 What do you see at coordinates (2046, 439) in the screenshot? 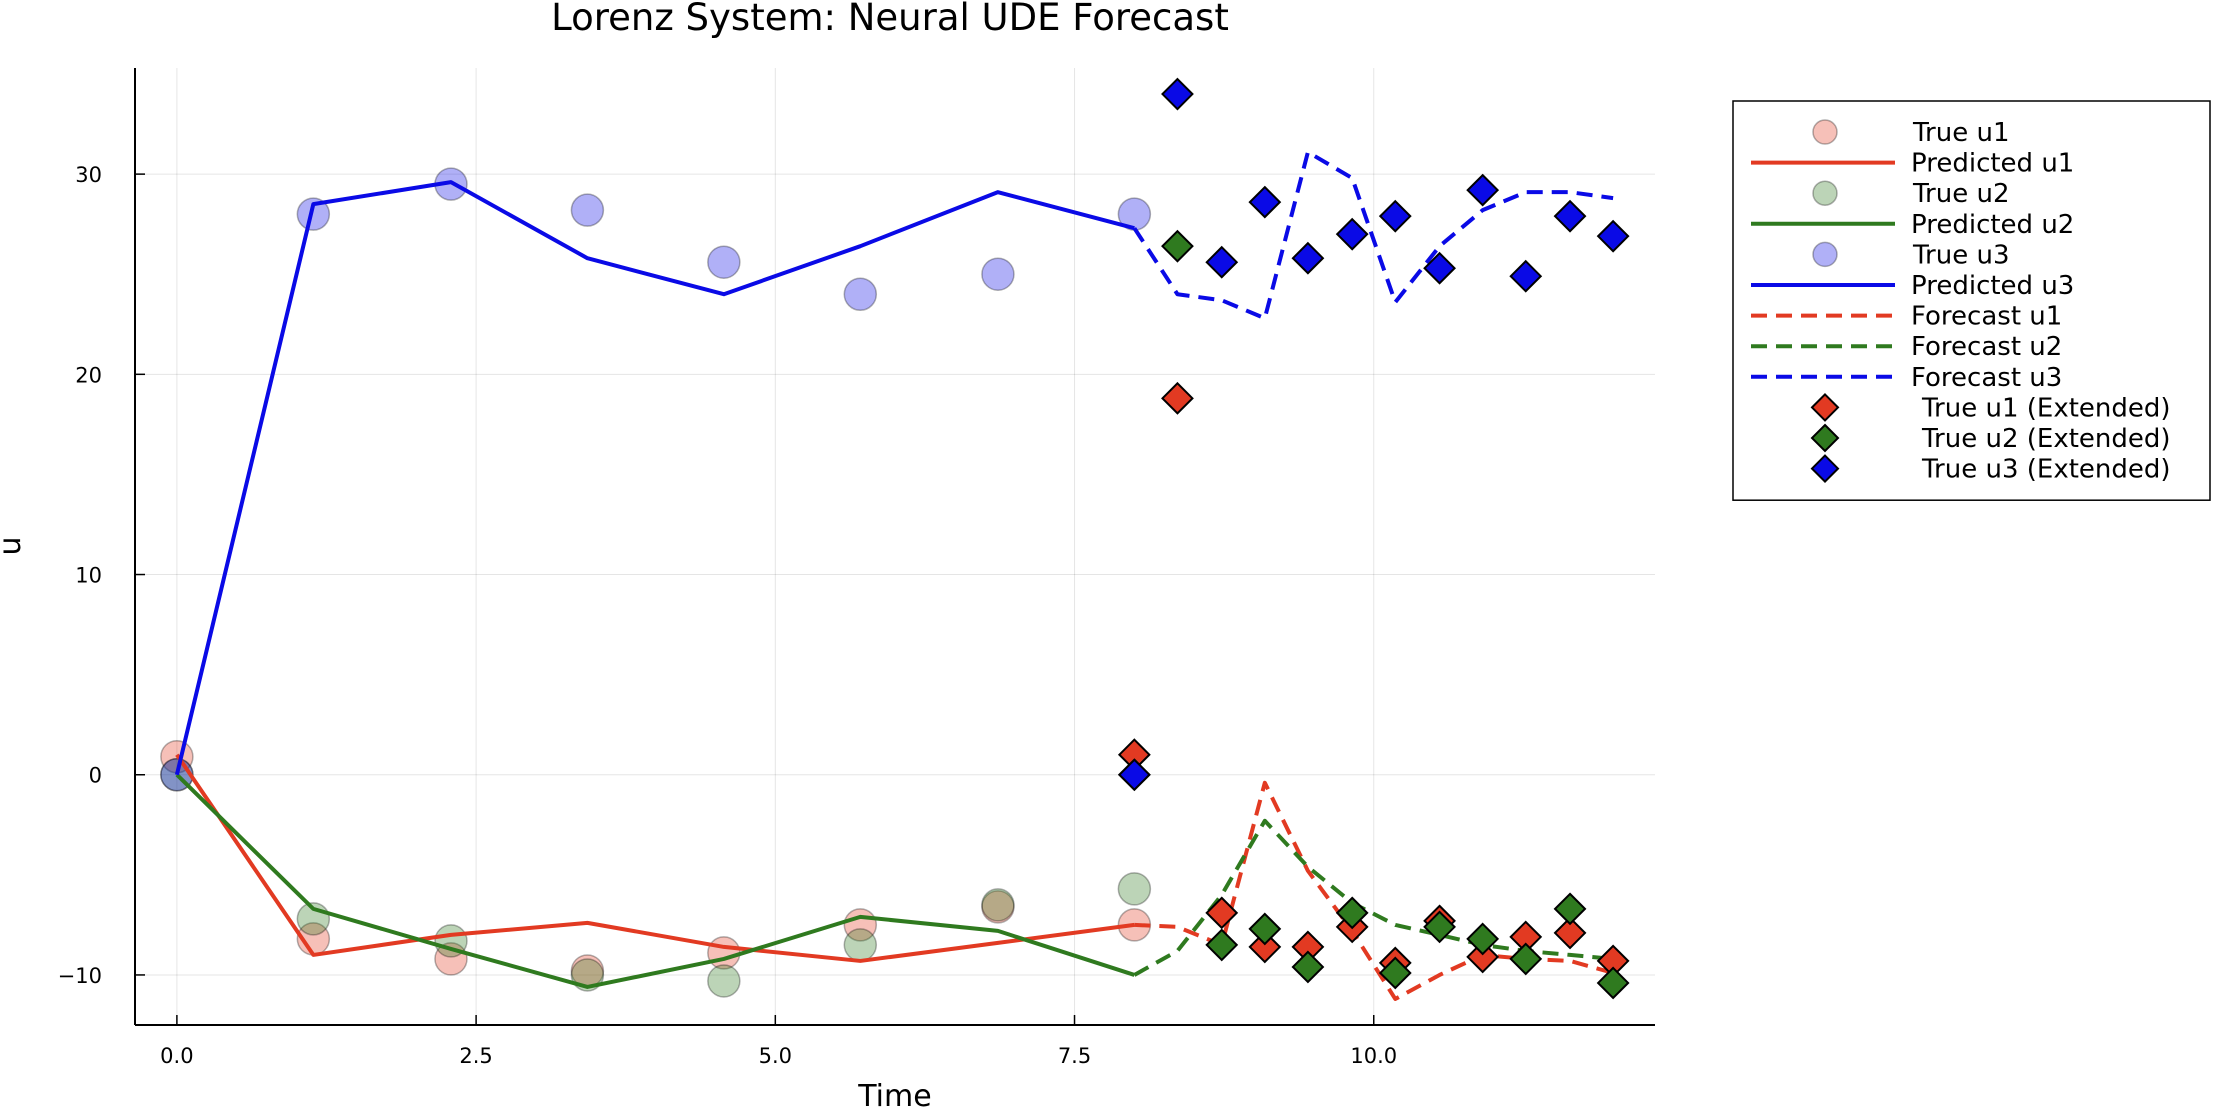
I see `legend-label-true-u2-extended: True u2 (Extended)` at bounding box center [2046, 439].